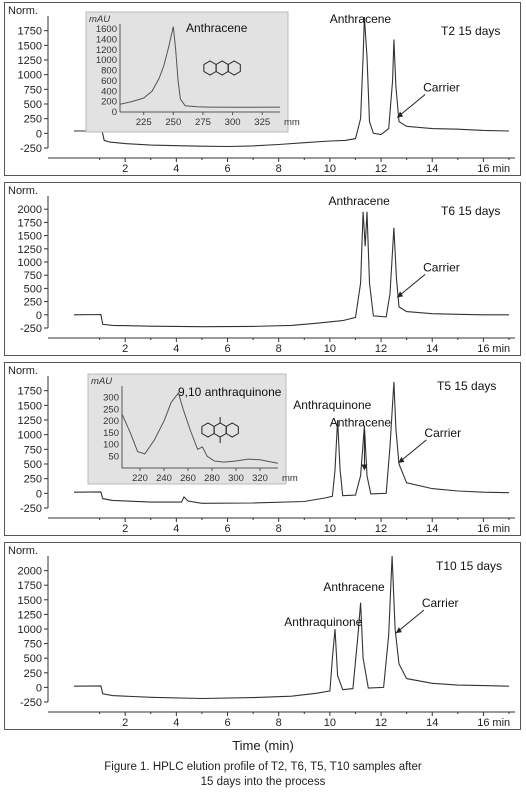  I want to click on inset-background, so click(187, 429).